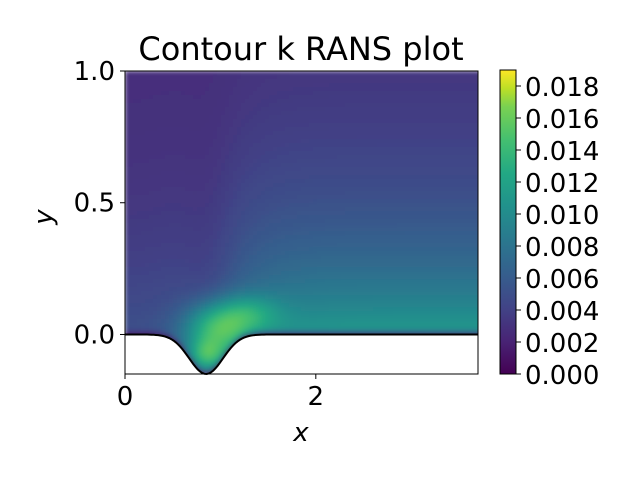  What do you see at coordinates (562, 248) in the screenshot?
I see `colorbar-tick-label: 0.008` at bounding box center [562, 248].